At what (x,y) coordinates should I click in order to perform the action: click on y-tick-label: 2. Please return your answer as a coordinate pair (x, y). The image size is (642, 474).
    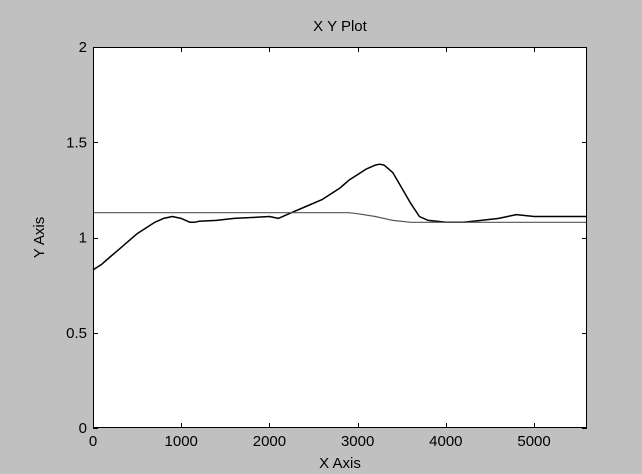
    Looking at the image, I should click on (83, 47).